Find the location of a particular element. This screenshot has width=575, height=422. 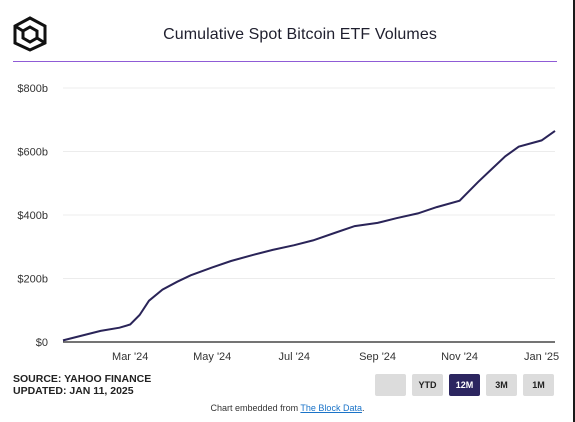

embed-credit: Chart embedded from The Block Data. is located at coordinates (287, 408).